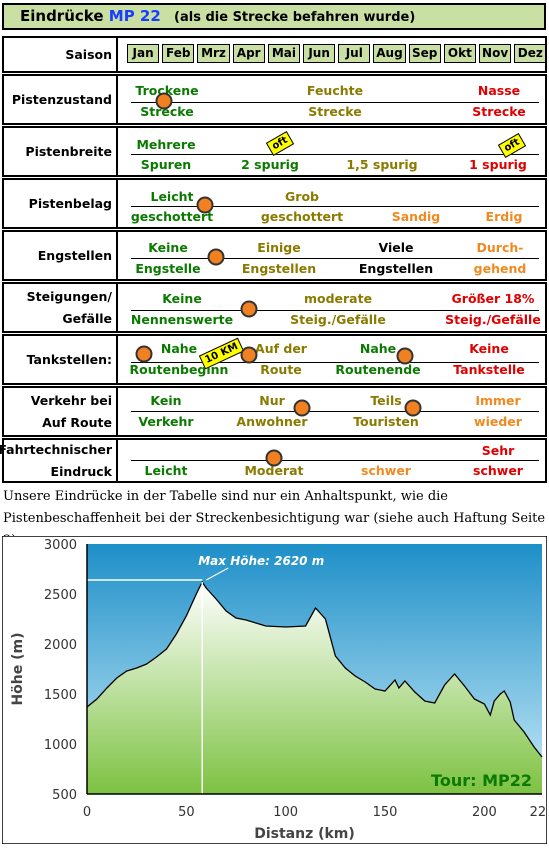 Image resolution: width=549 pixels, height=848 pixels. What do you see at coordinates (396, 247) in the screenshot?
I see `option-viele-top: Viele` at bounding box center [396, 247].